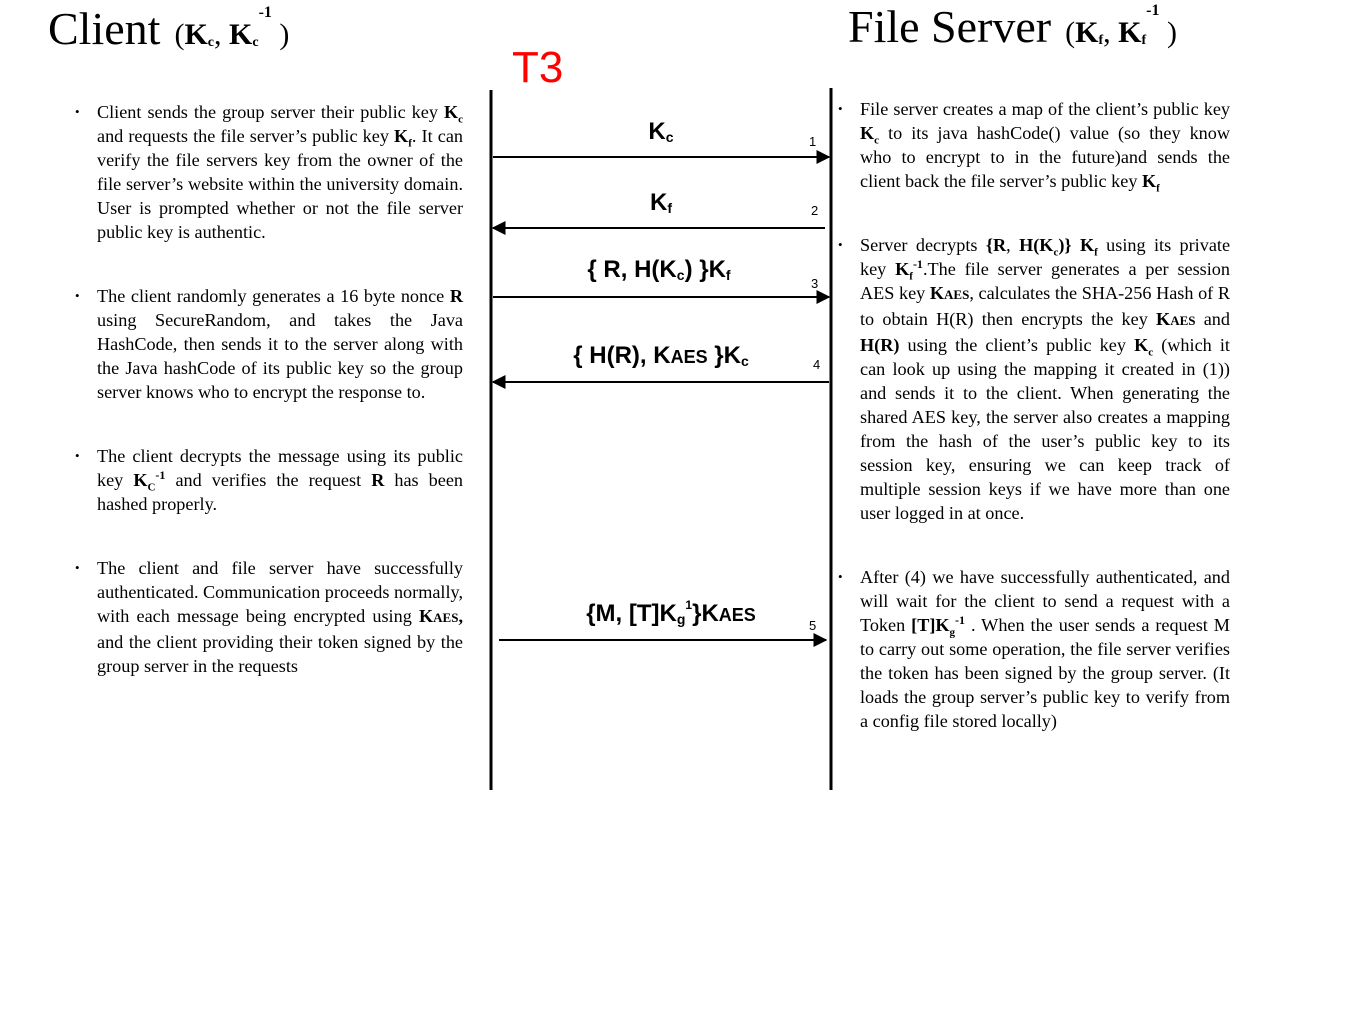  Describe the element at coordinates (538, 67) in the screenshot. I see `t3-label: T3` at that location.